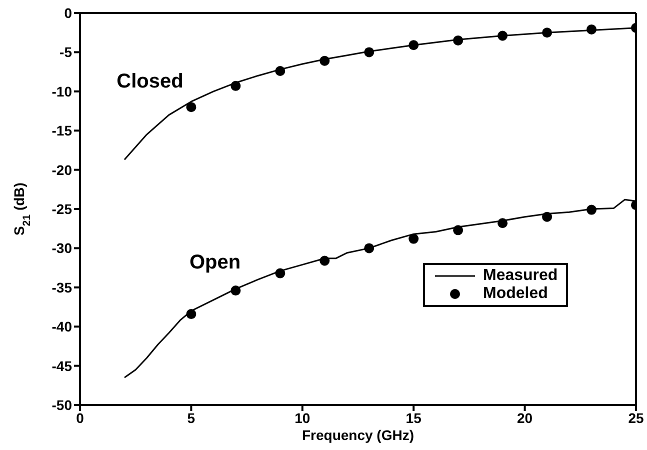 The width and height of the screenshot is (647, 450). I want to click on annotation: Closed, so click(150, 82).